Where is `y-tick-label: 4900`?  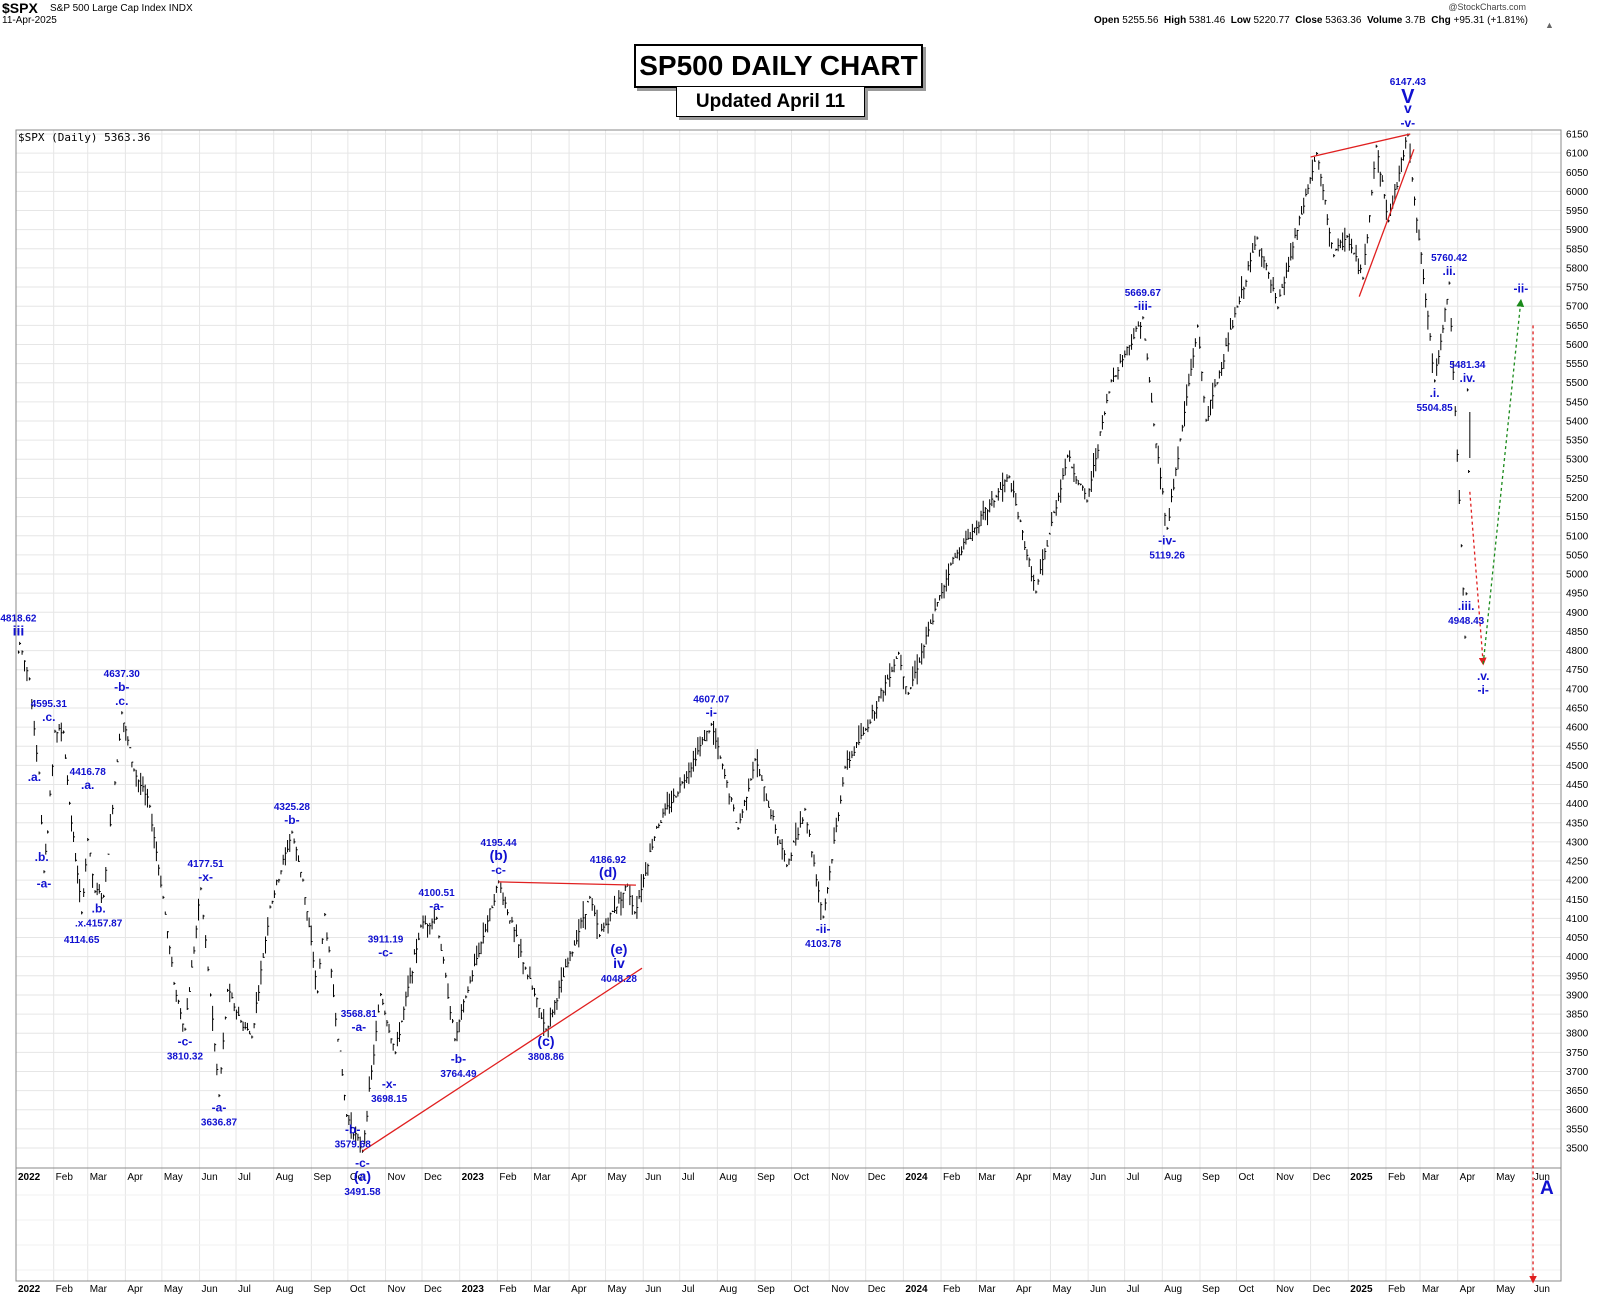
y-tick-label: 4900 is located at coordinates (1577, 613).